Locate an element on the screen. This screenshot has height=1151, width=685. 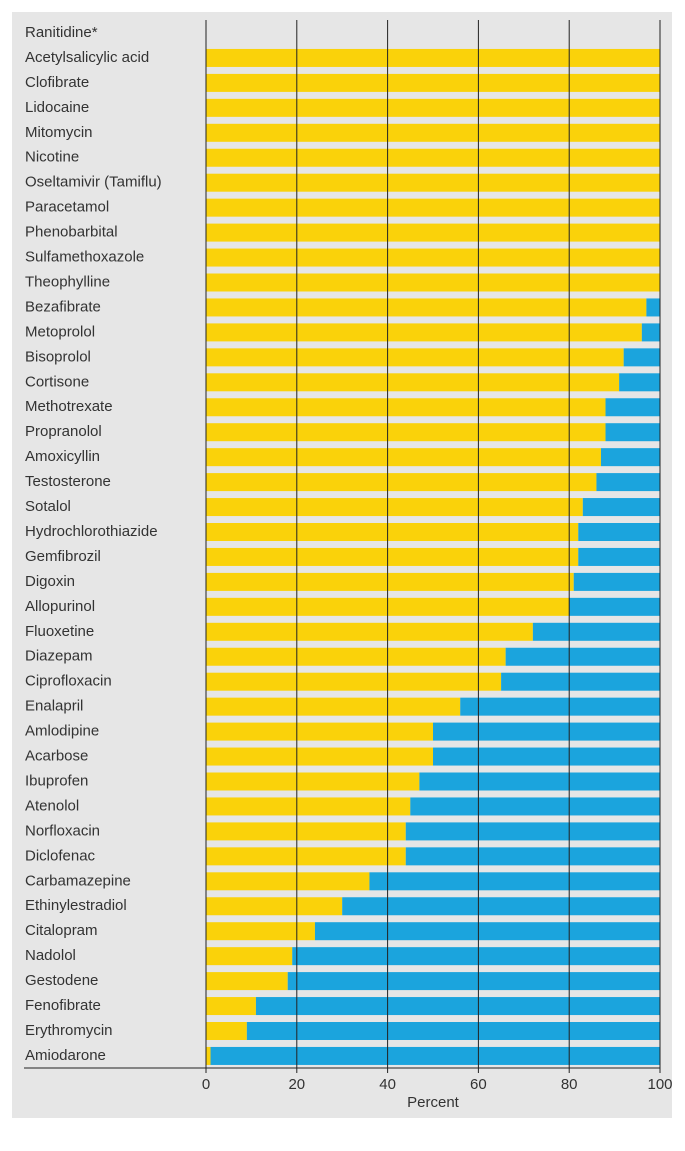
category-label: Phenobarbital is located at coordinates (71, 232).